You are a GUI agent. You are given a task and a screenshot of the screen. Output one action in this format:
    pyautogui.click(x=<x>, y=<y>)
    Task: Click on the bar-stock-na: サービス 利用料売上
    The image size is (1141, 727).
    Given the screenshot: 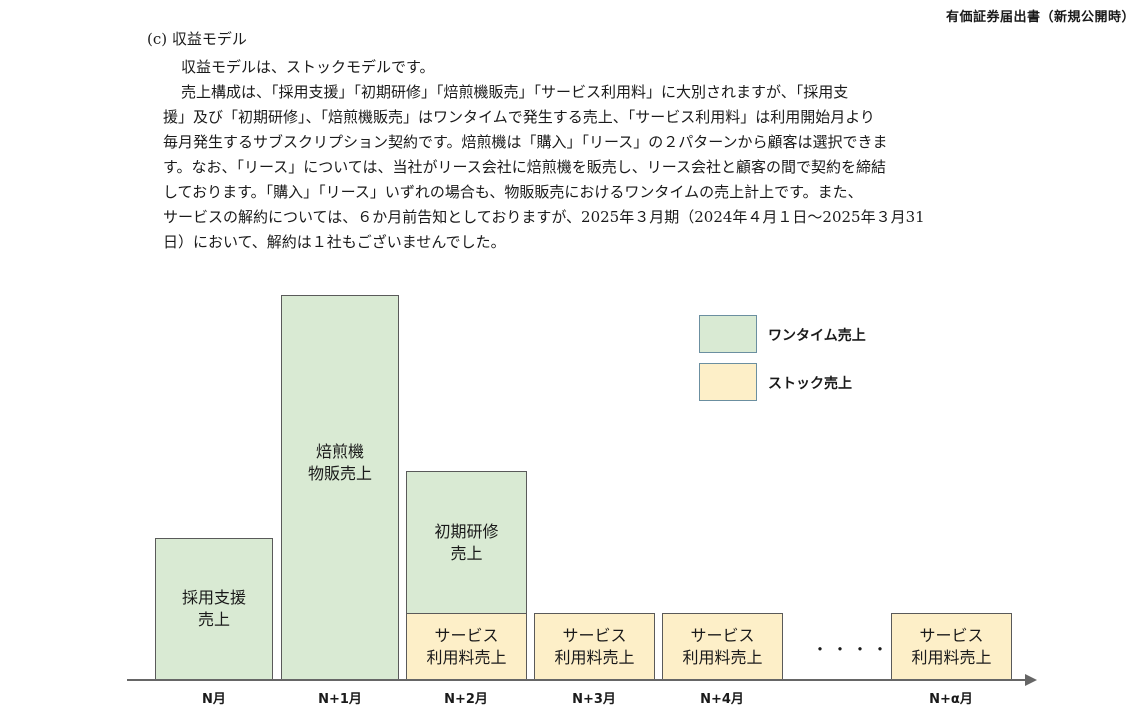 What is the action you would take?
    pyautogui.click(x=951, y=646)
    